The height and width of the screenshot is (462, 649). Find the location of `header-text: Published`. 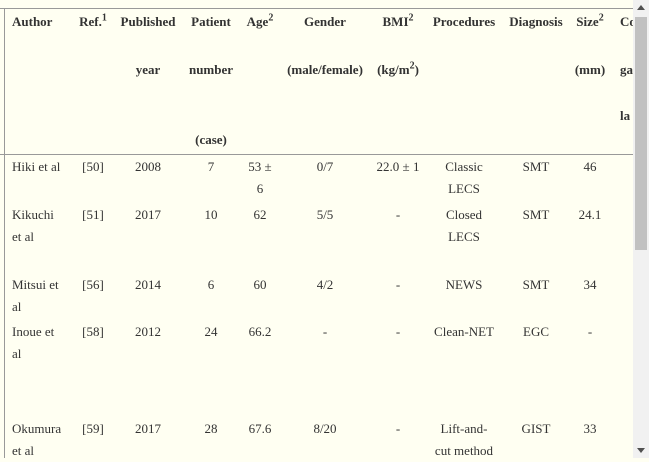

header-text: Published is located at coordinates (148, 22).